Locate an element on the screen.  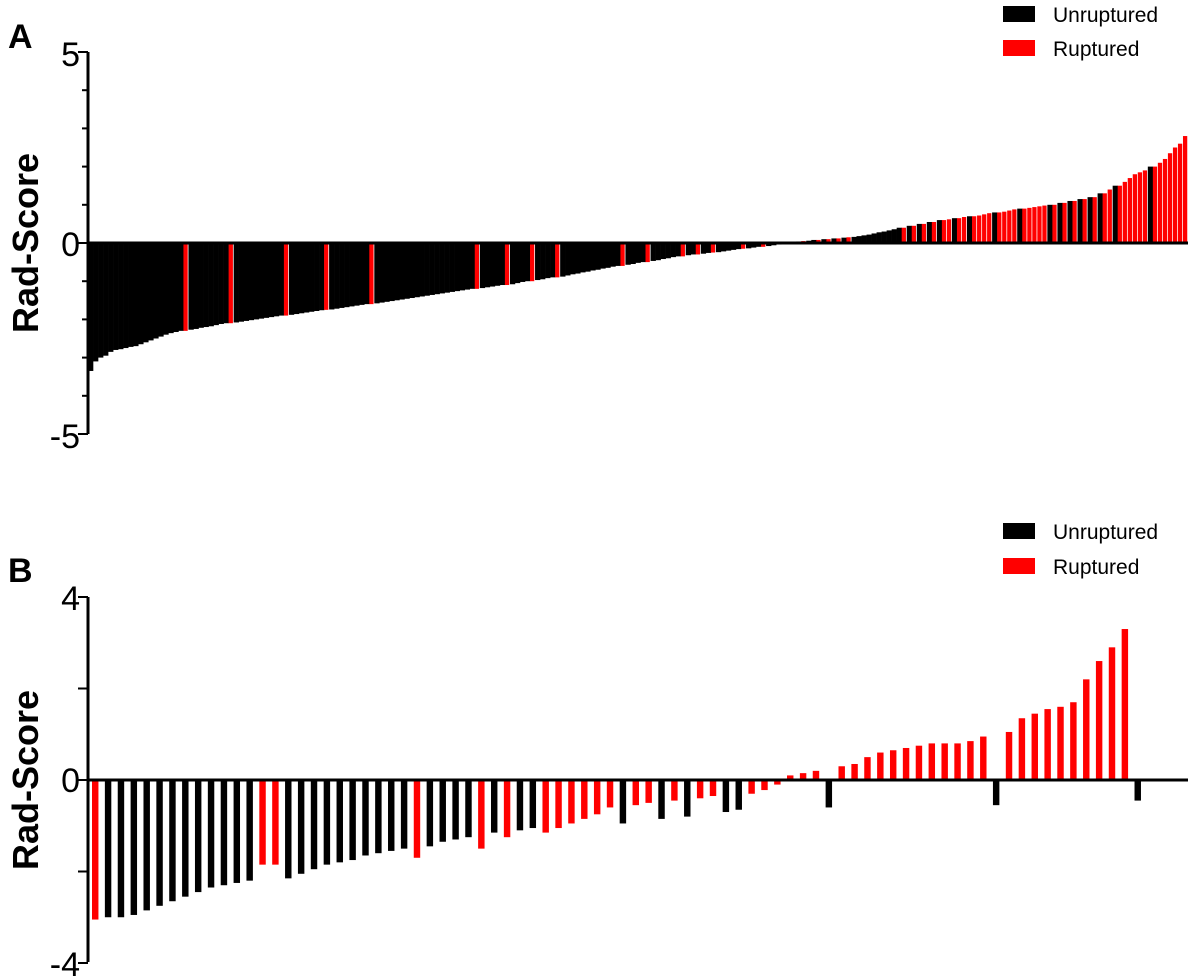
panel-b-legend-label-unruptured: Unruptured is located at coordinates (1105, 532).